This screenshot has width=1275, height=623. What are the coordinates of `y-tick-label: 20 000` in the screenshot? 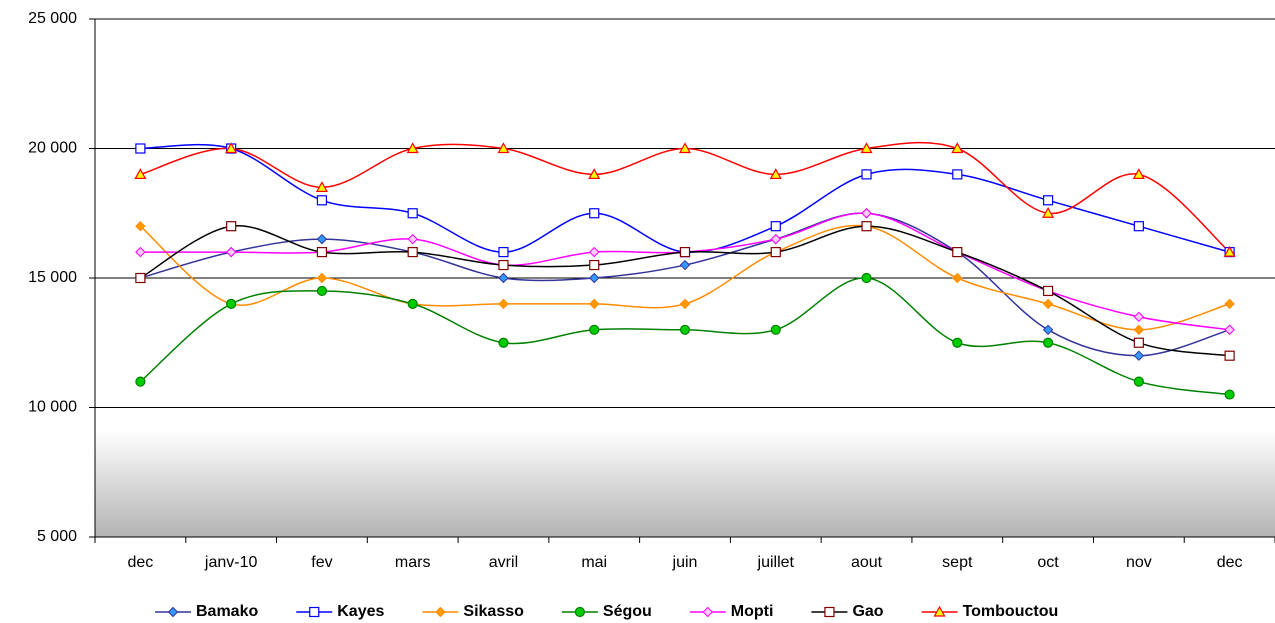 It's located at (52, 148).